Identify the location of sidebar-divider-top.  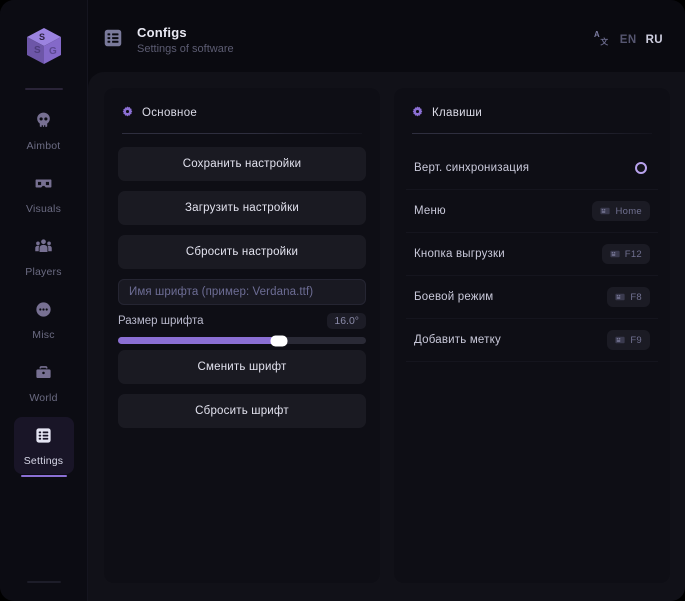
(43, 89).